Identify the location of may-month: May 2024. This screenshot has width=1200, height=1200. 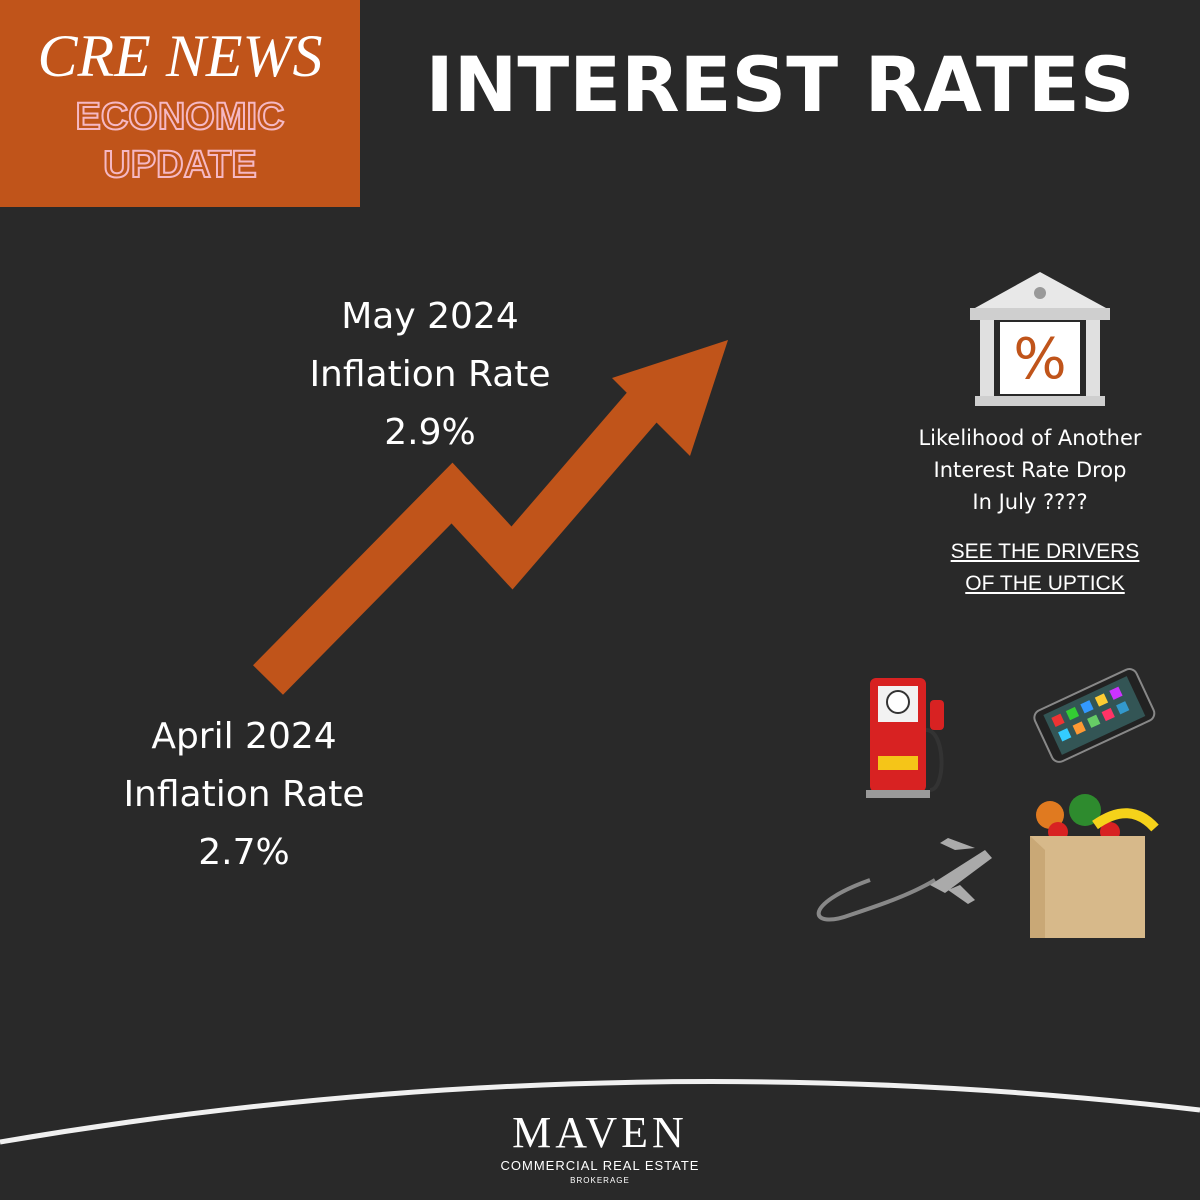
(430, 316).